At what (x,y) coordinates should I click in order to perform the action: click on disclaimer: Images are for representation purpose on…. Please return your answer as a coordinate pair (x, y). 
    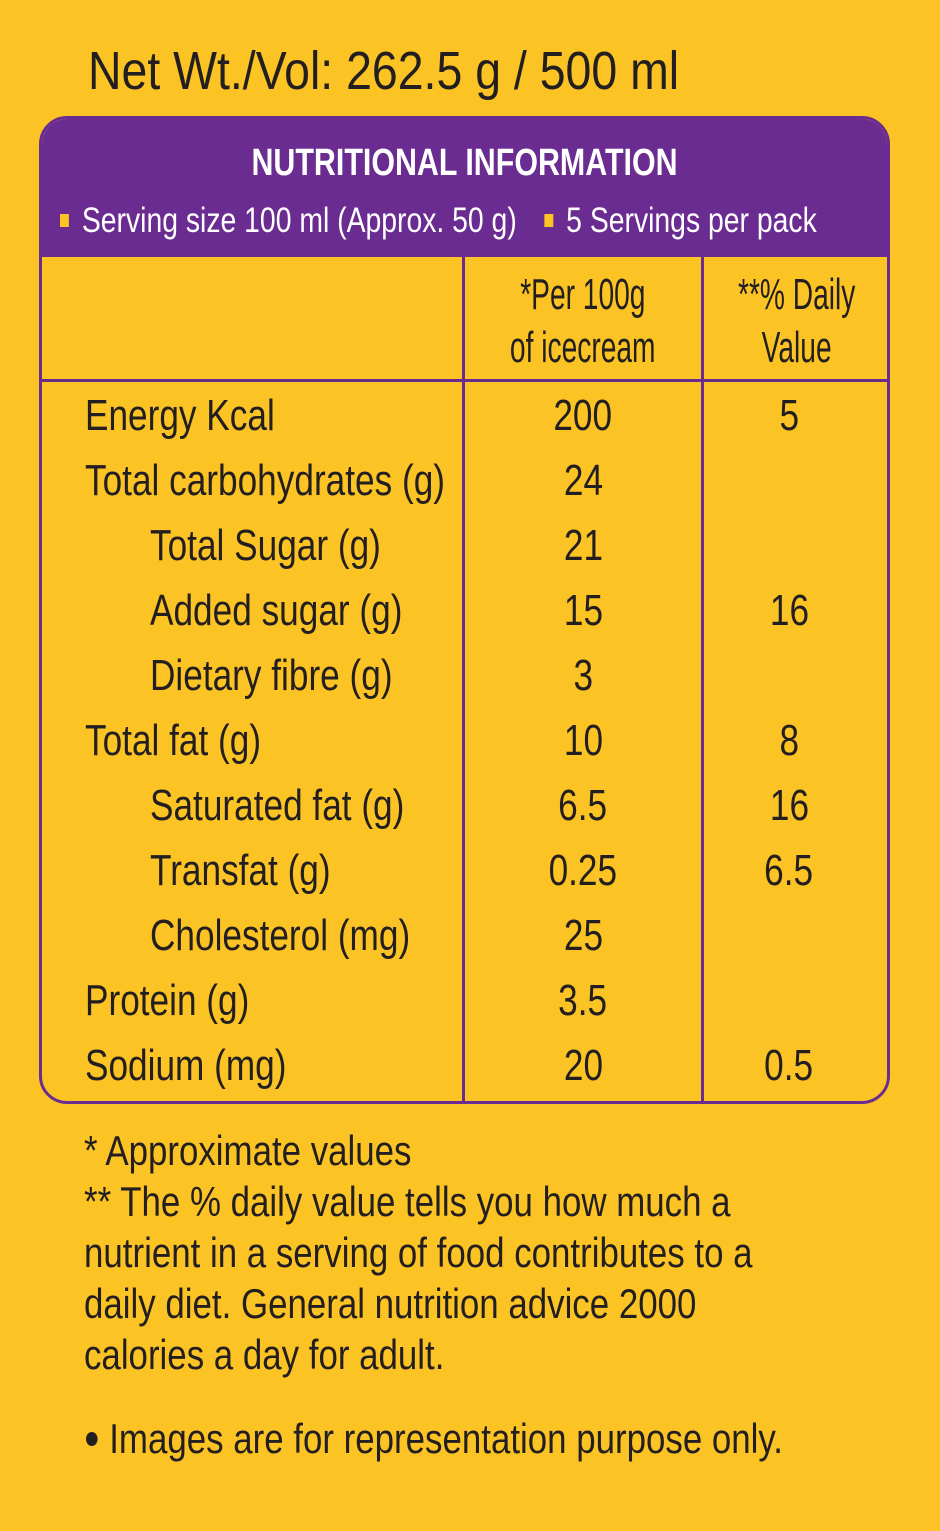
    Looking at the image, I should click on (434, 1439).